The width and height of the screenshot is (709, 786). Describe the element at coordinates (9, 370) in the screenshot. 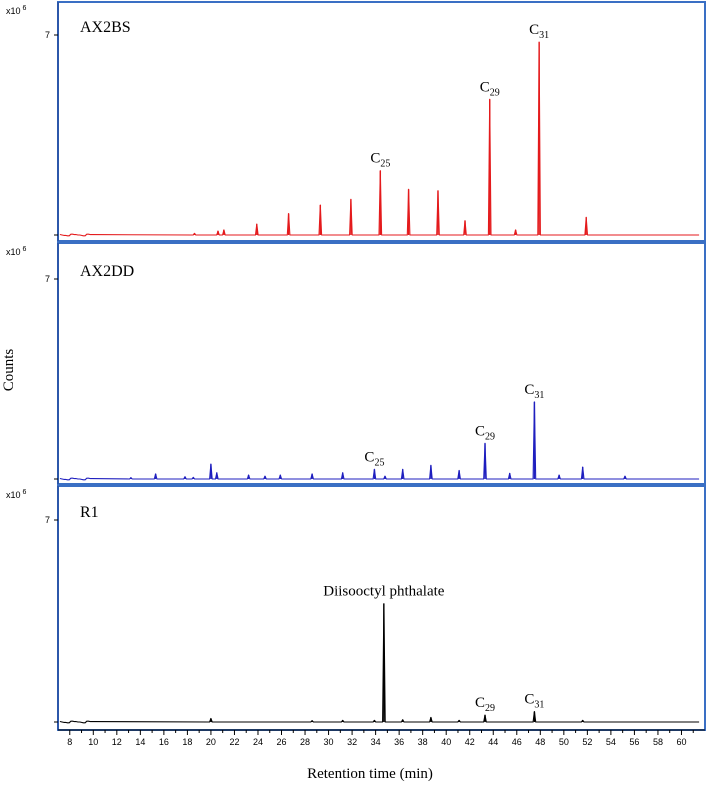

I see `y-axis-label: Counts` at that location.